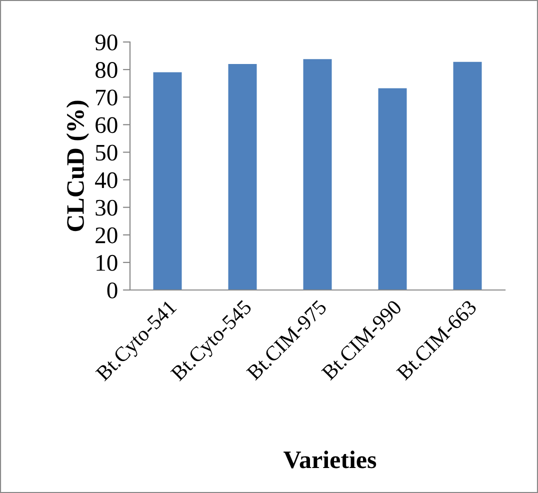 The height and width of the screenshot is (493, 538). Describe the element at coordinates (106, 70) in the screenshot. I see `y-tick-label: 80` at that location.